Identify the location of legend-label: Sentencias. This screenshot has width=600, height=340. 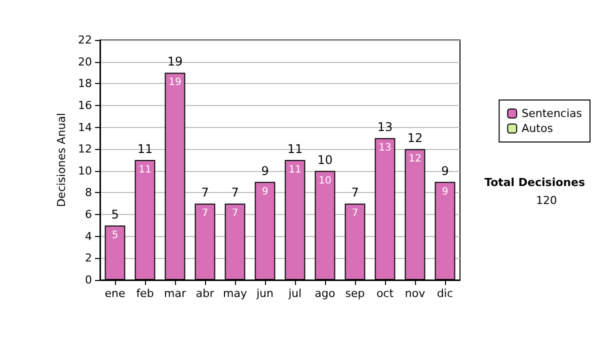
(552, 113).